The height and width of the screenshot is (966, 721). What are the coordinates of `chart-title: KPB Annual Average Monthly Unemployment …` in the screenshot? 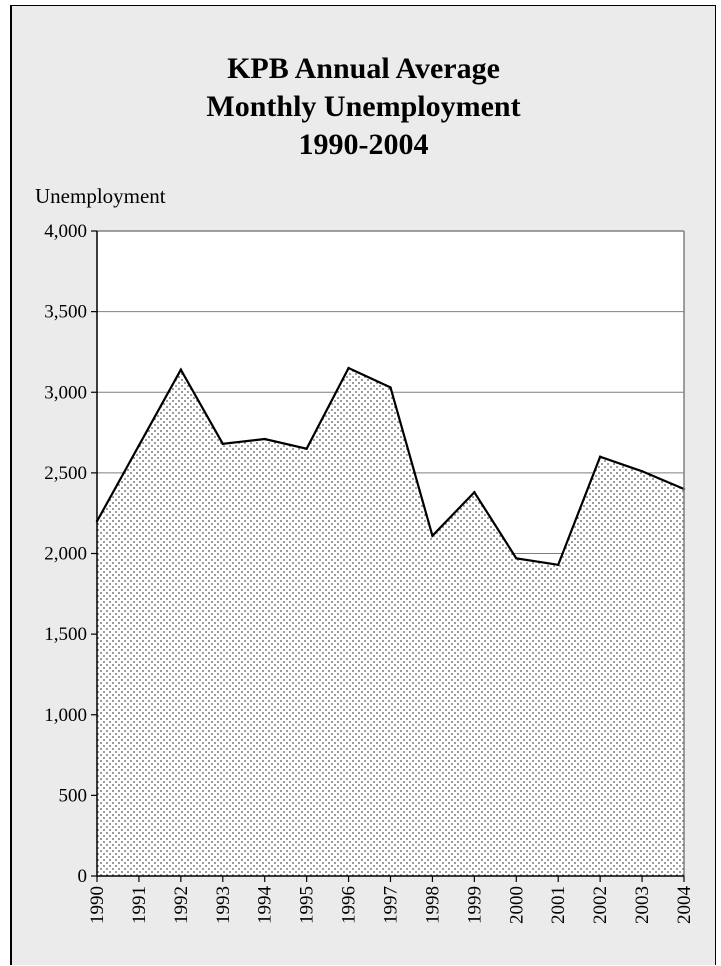 It's located at (363, 107).